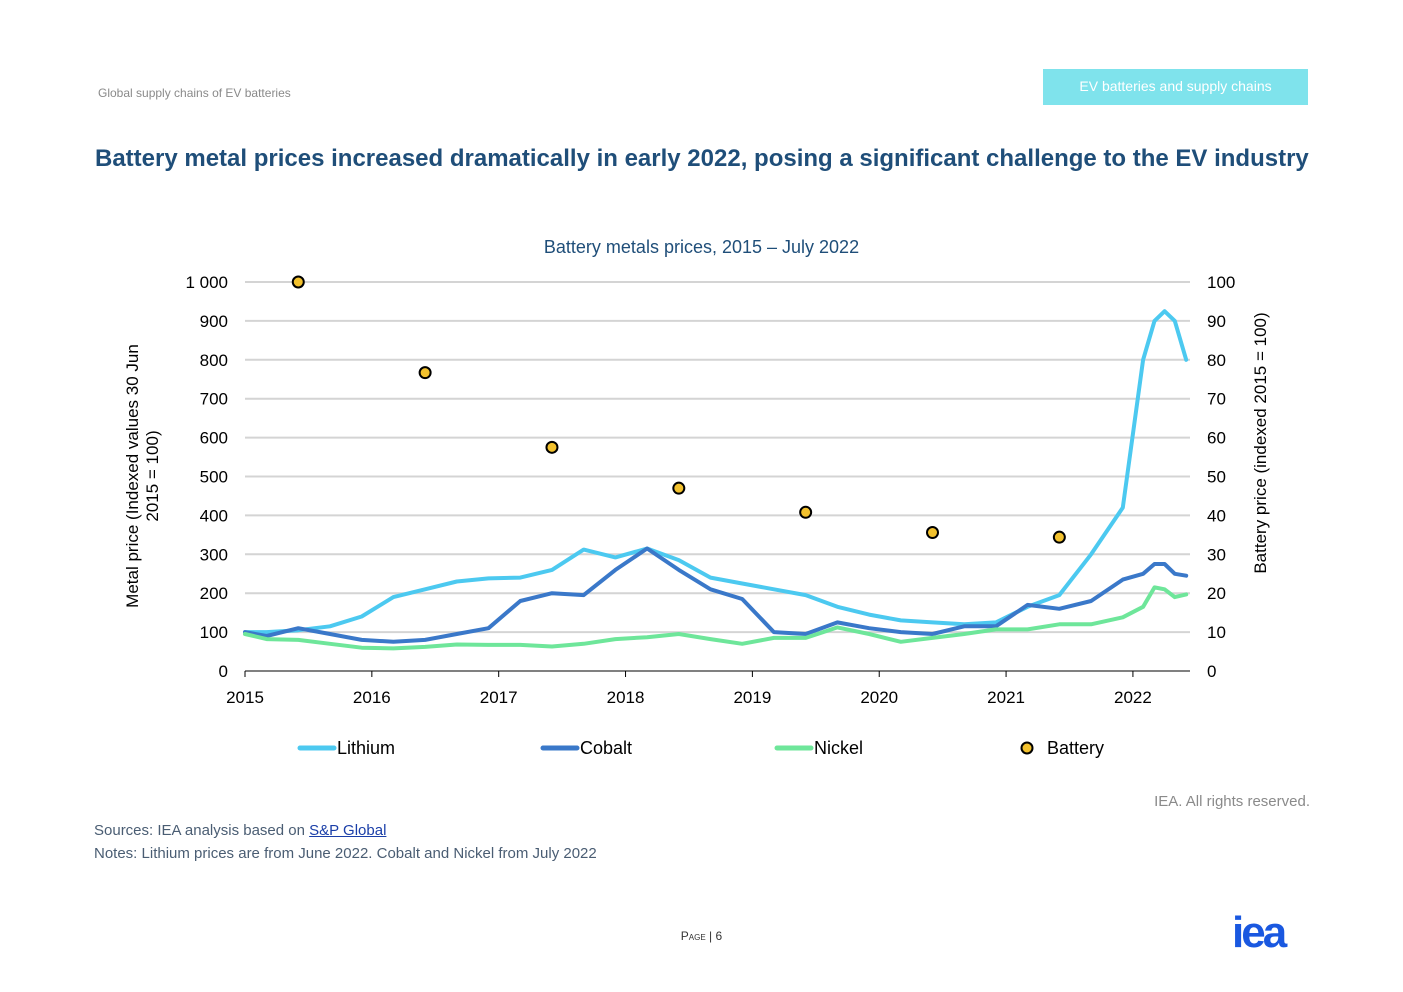 The image size is (1403, 992). I want to click on y-tick-label: 400, so click(214, 515).